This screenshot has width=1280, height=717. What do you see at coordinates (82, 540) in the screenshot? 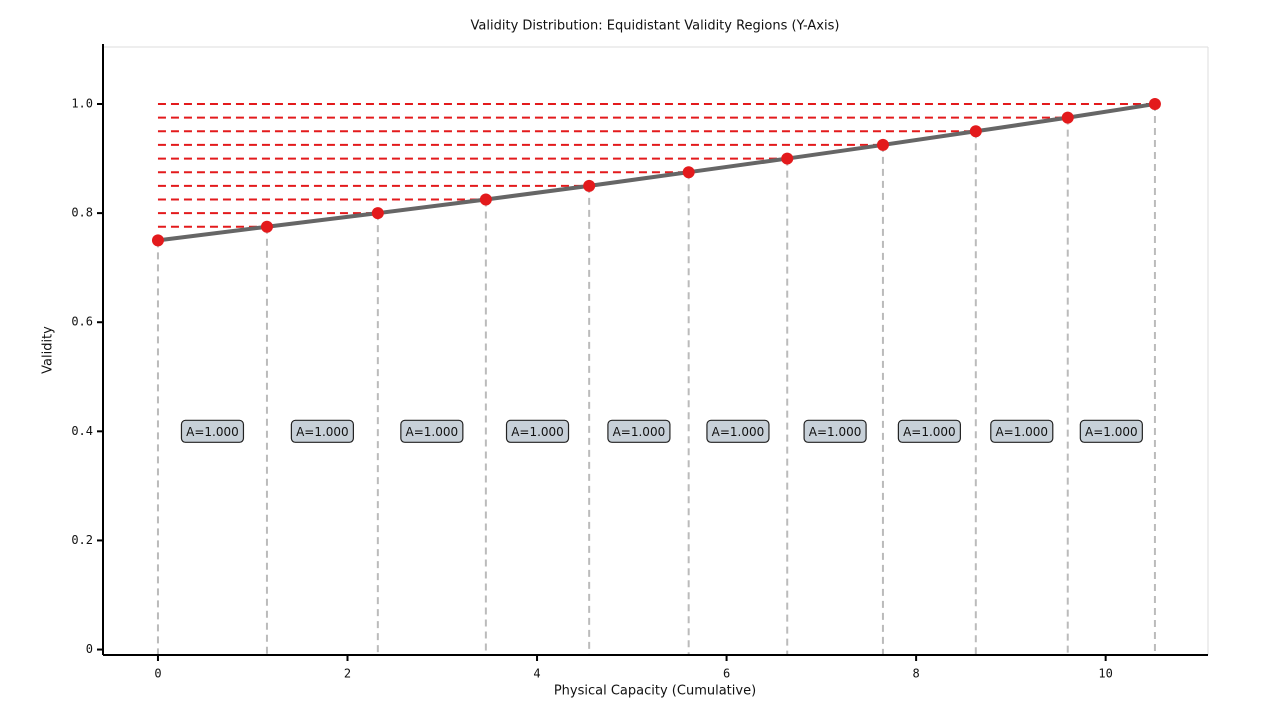
I see `y-tick-label: 0.2` at bounding box center [82, 540].